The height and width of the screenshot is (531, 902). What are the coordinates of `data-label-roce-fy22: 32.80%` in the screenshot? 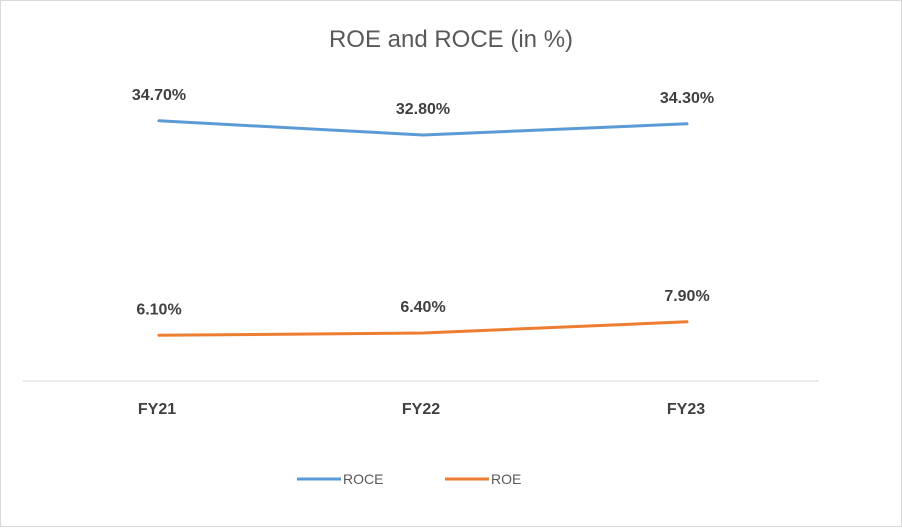 It's located at (423, 109).